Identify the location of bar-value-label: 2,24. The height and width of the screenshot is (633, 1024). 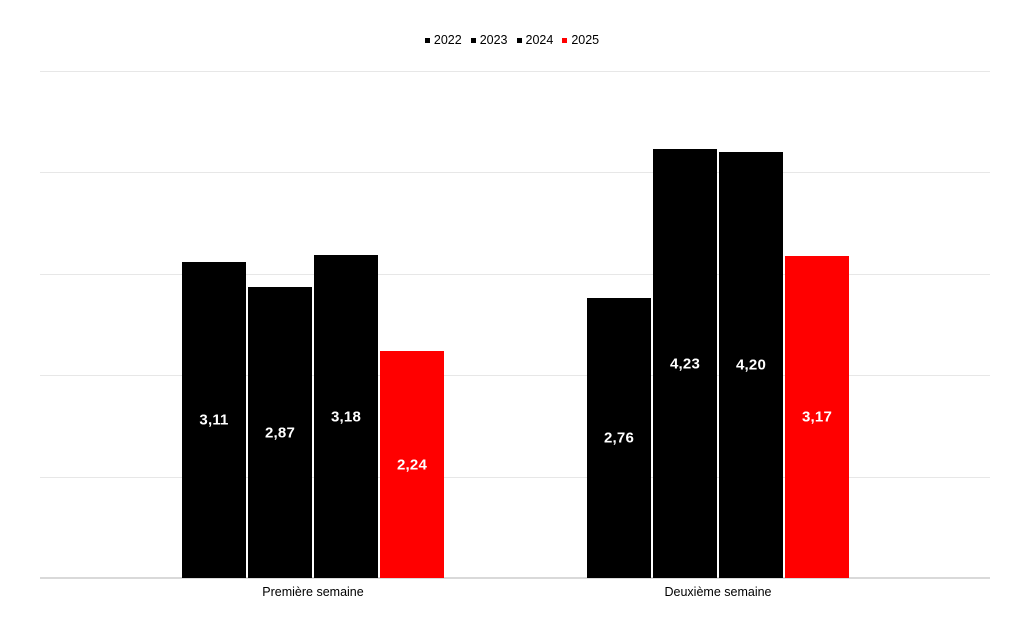
(412, 464).